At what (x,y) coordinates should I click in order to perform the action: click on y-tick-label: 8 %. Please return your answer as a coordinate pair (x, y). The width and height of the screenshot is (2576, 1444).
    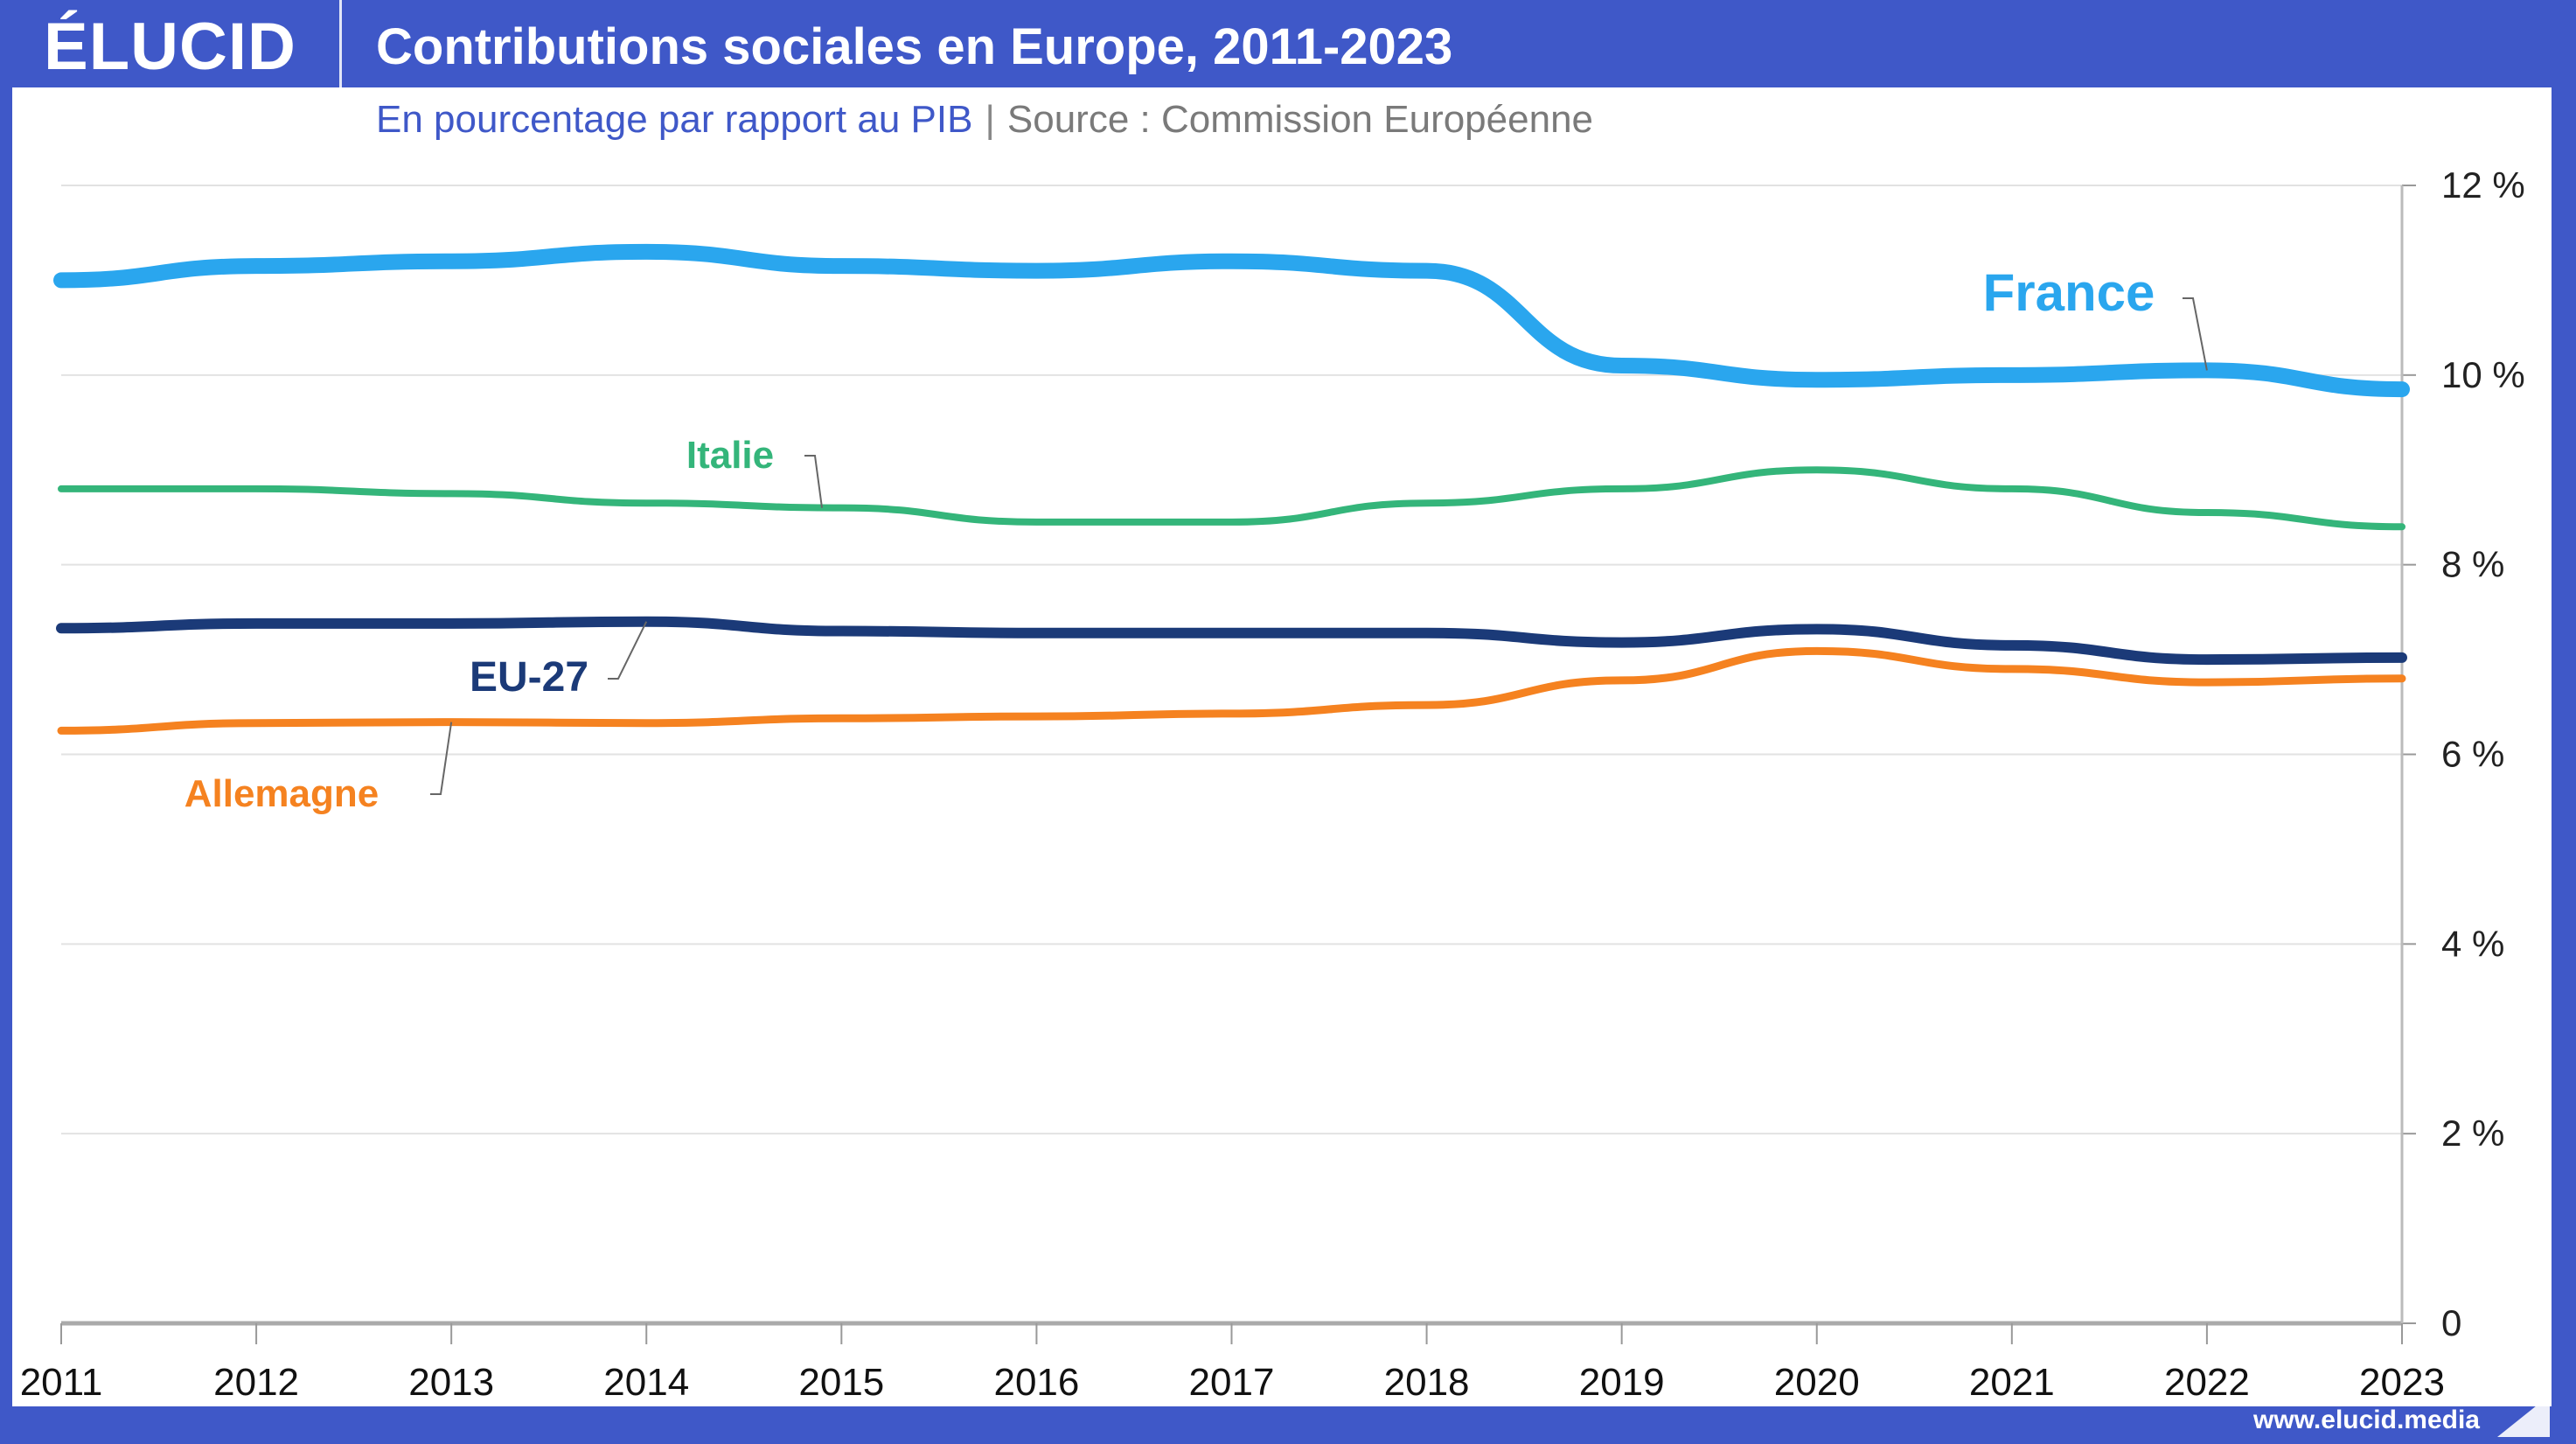
    Looking at the image, I should click on (2472, 564).